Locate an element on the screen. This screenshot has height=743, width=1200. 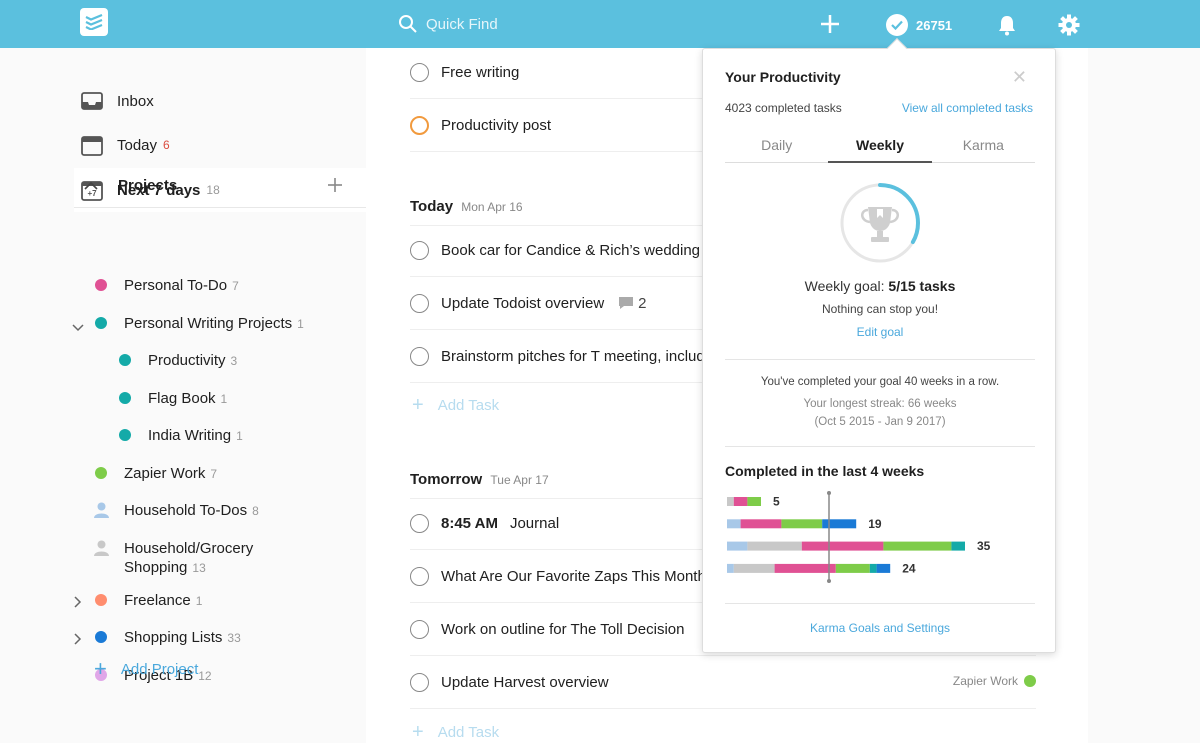
project-label: Freelance is located at coordinates (157, 600).